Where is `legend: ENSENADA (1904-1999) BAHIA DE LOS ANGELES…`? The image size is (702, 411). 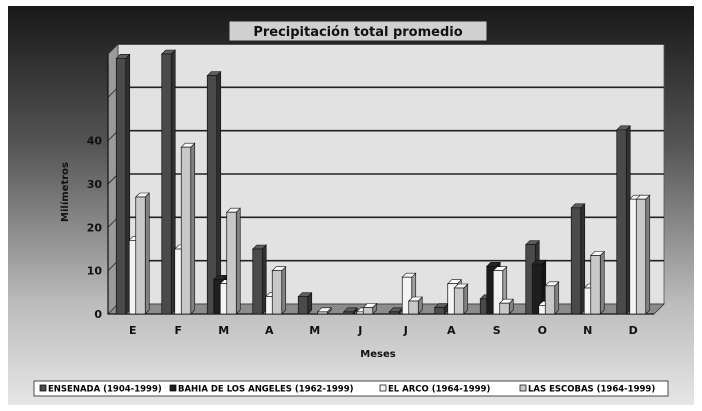 legend: ENSENADA (1904-1999) BAHIA DE LOS ANGELES… is located at coordinates (351, 388).